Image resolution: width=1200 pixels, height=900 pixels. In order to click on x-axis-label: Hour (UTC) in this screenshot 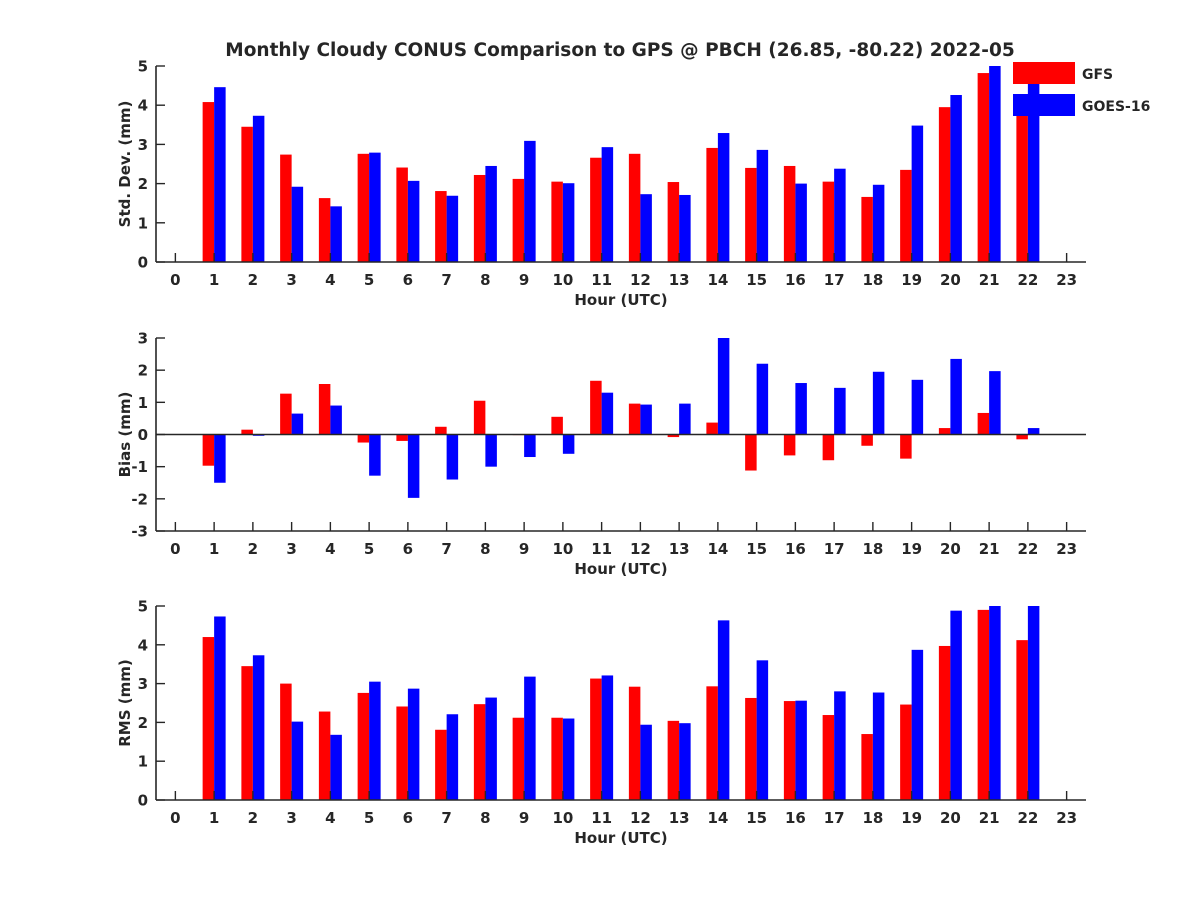, I will do `click(620, 300)`.